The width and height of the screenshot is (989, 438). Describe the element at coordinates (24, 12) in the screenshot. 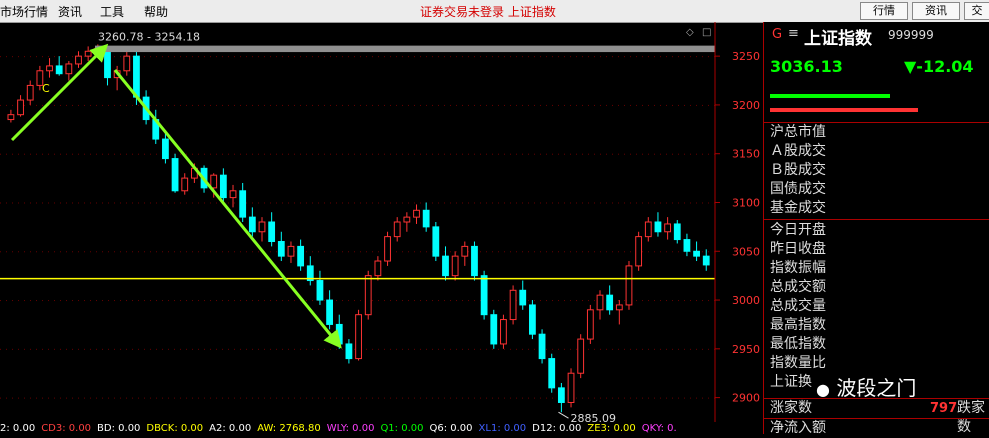

I see `menu-market: 市场行情` at that location.